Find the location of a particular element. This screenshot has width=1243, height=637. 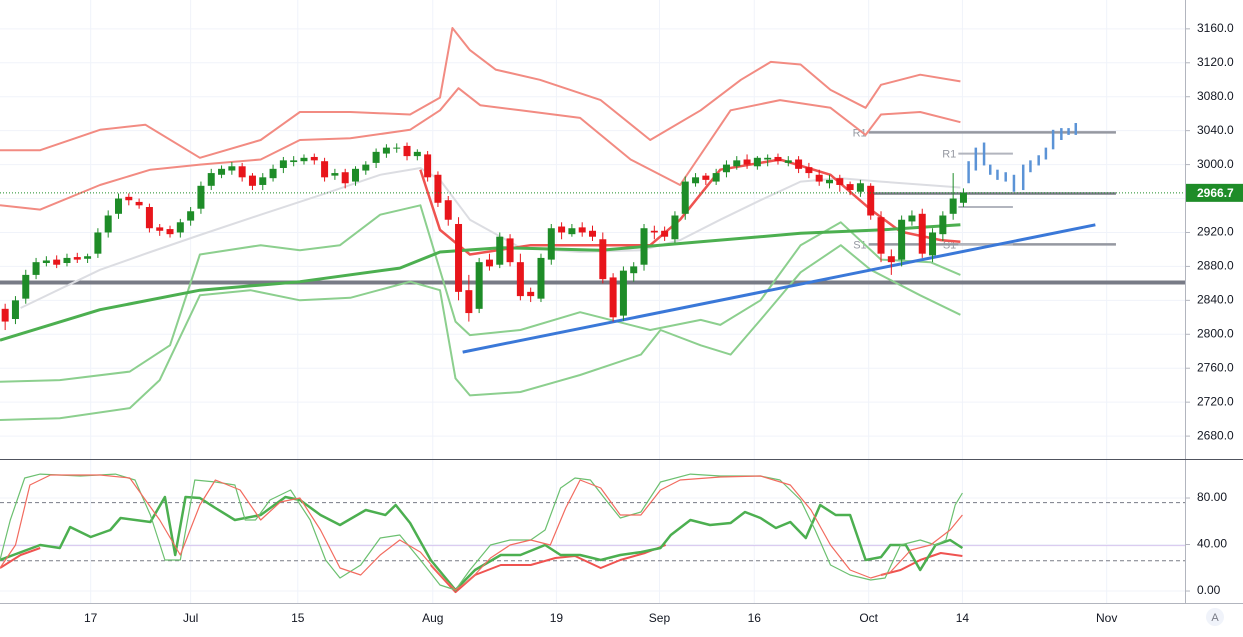

y-tick-label: 0.00 is located at coordinates (1209, 590).